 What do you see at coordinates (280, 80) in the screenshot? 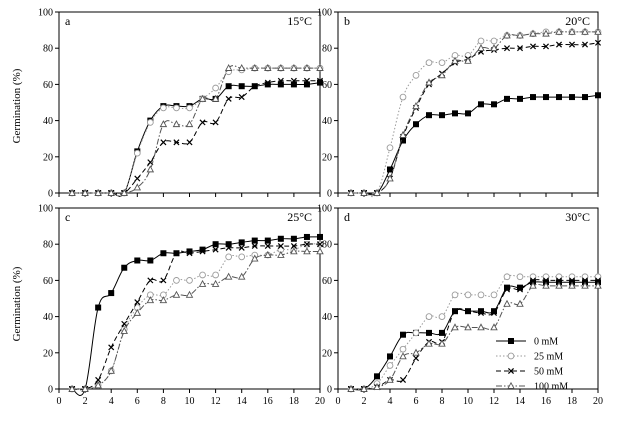
I see `panel-a-series-3-point-17-stroke-b` at bounding box center [280, 80].